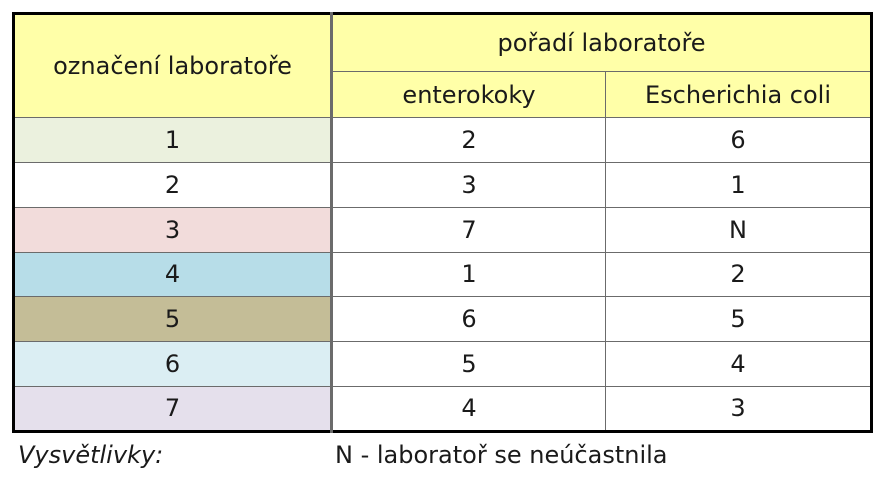  I want to click on enterococci-rank-cell: 2, so click(468, 140).